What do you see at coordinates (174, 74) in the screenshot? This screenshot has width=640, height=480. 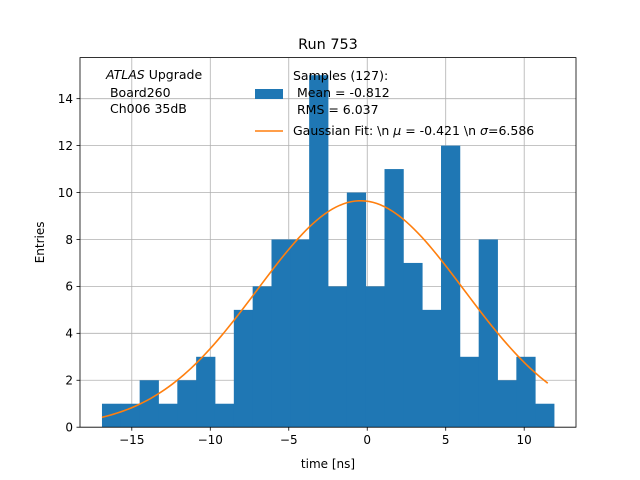 I see `upgrade-label: Upgrade` at bounding box center [174, 74].